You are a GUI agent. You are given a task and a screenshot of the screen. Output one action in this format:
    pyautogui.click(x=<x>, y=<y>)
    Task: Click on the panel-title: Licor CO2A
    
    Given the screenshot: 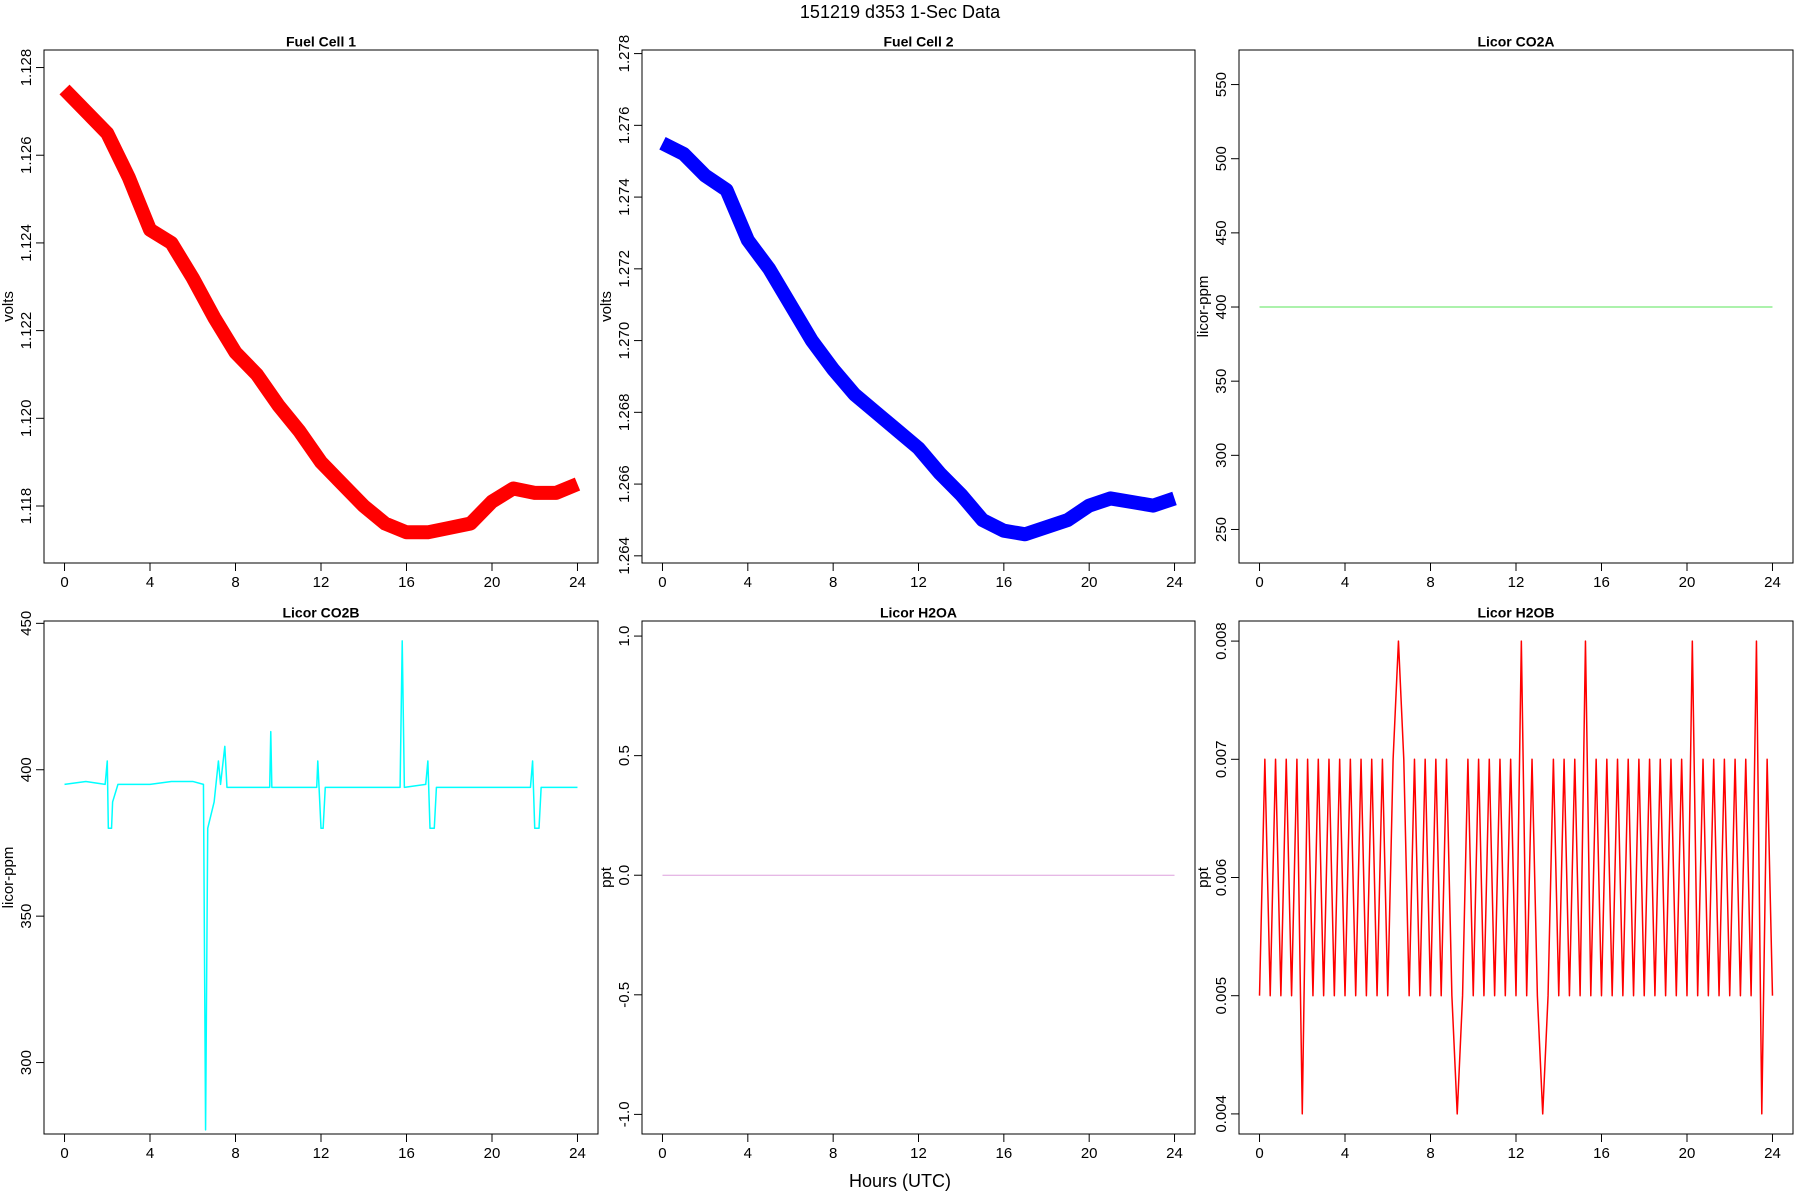 What is the action you would take?
    pyautogui.click(x=1515, y=42)
    